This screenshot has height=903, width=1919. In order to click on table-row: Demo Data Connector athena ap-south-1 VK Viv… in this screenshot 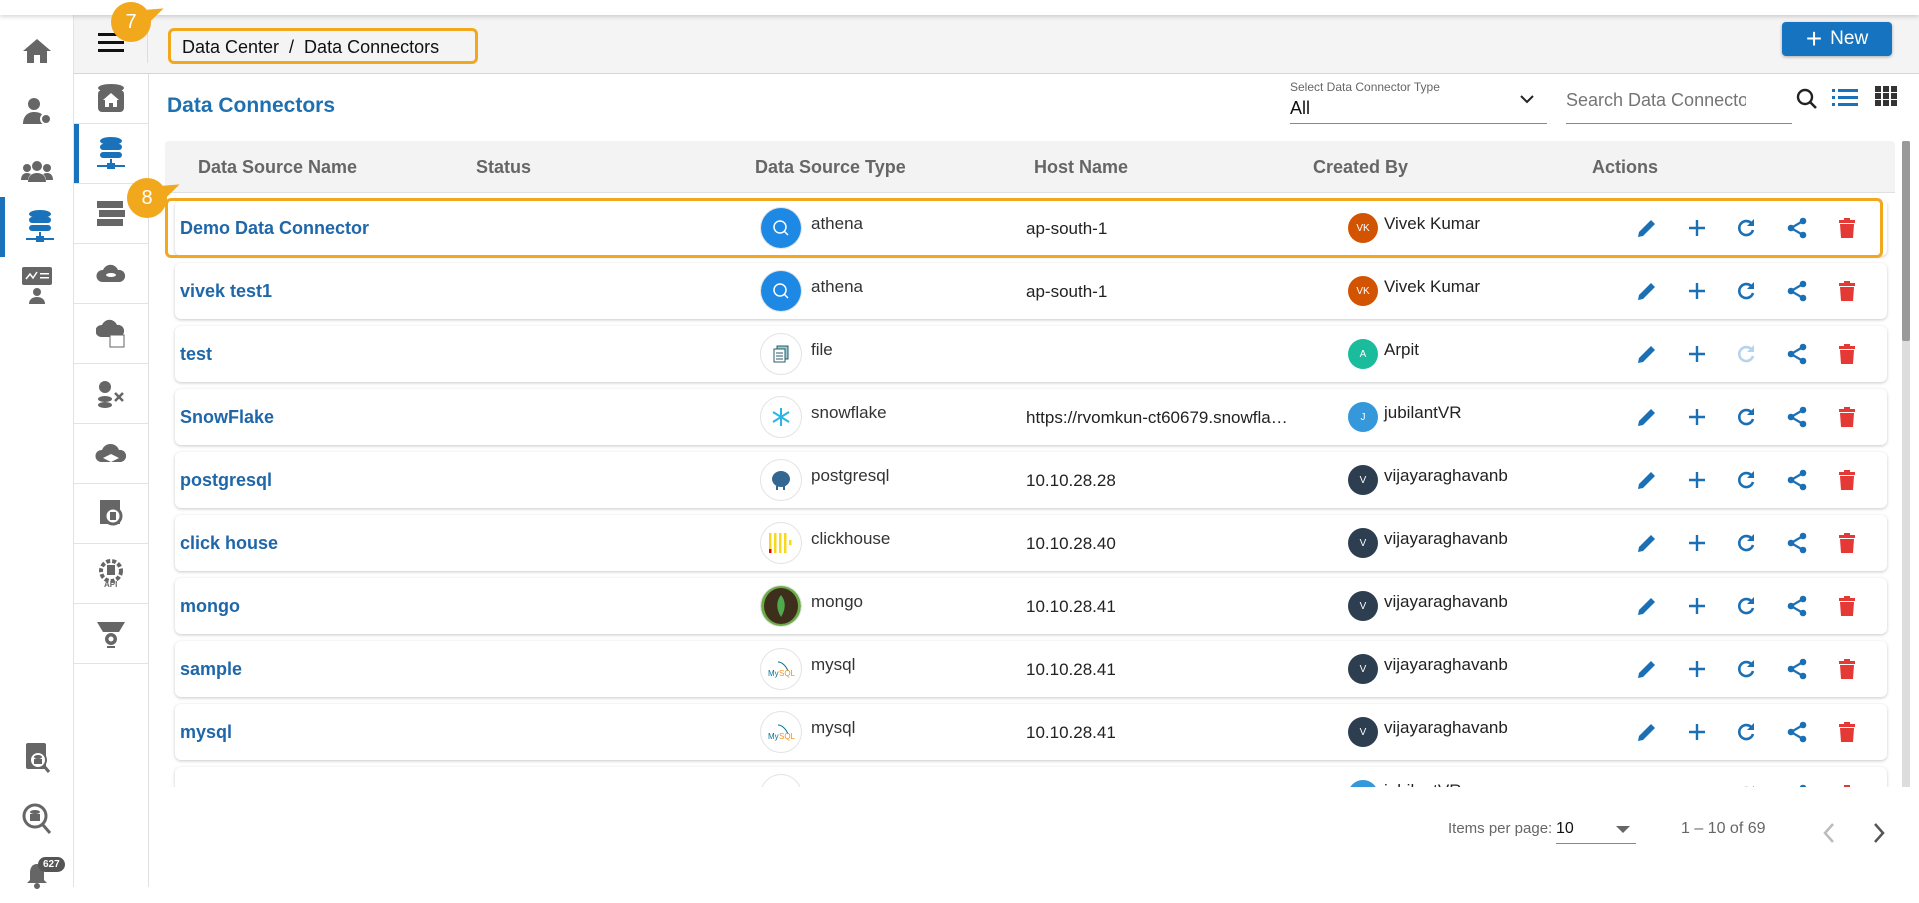, I will do `click(1031, 228)`.